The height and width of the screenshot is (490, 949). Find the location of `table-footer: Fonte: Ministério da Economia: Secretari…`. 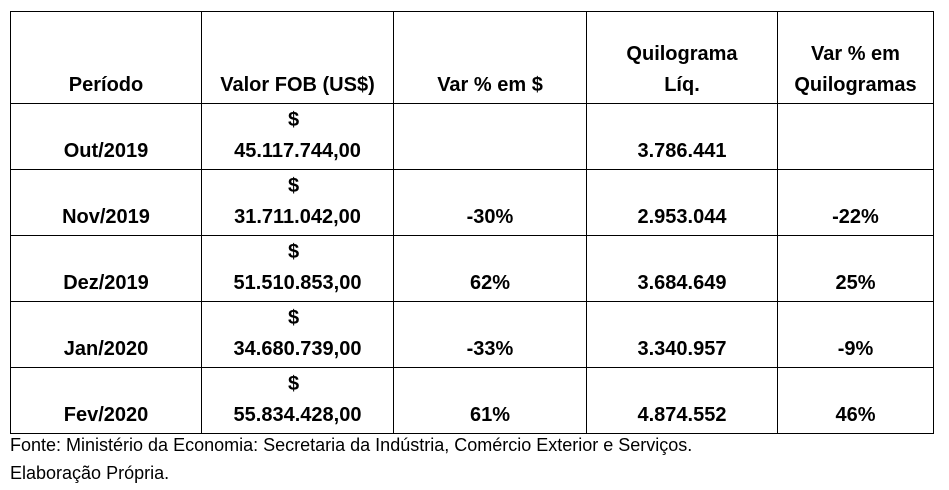

table-footer: Fonte: Ministério da Economia: Secretari… is located at coordinates (475, 459).